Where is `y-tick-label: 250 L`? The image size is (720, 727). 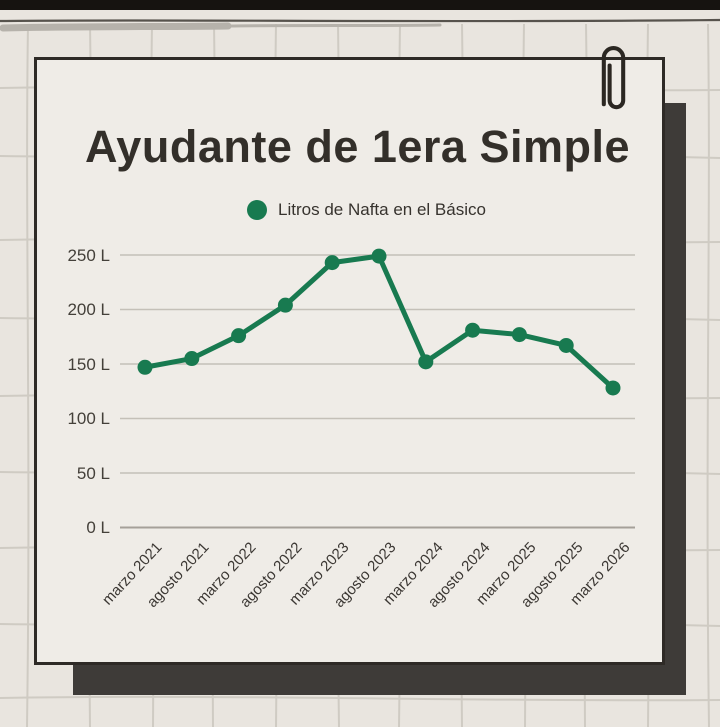 y-tick-label: 250 L is located at coordinates (88, 255).